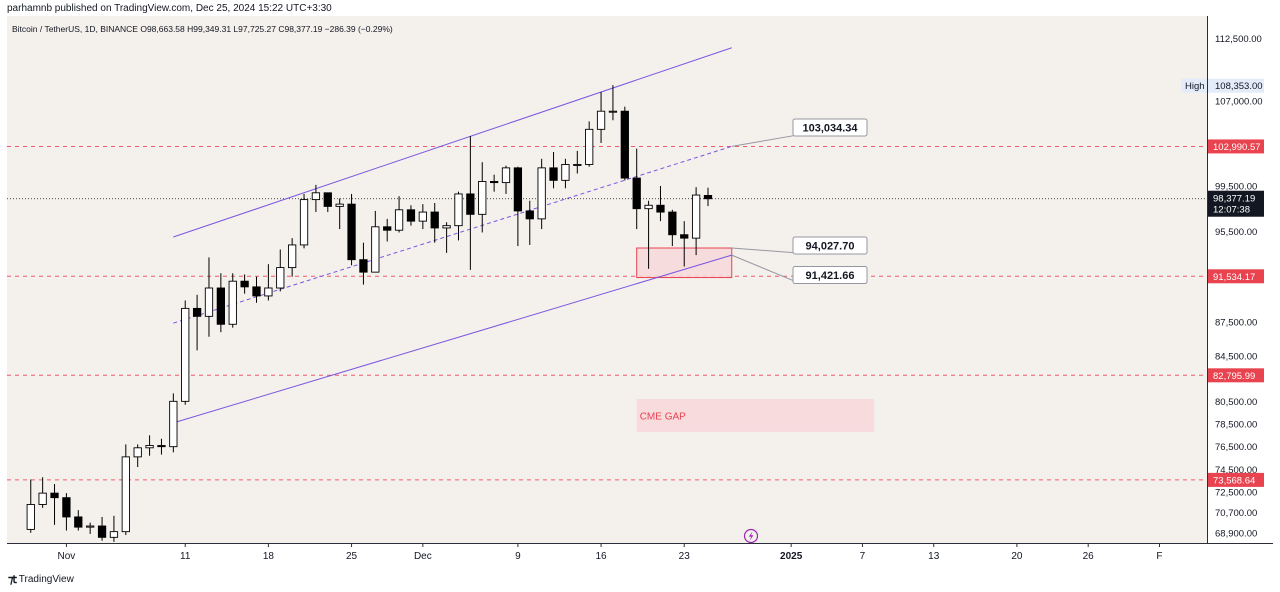 The height and width of the screenshot is (592, 1280). I want to click on current-price-text: 98,377.19, so click(1234, 199).